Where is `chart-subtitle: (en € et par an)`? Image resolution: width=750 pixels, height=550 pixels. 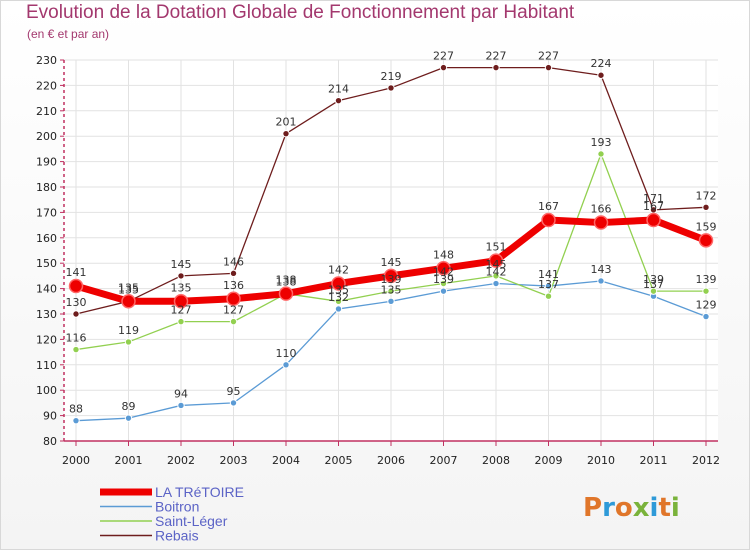
chart-subtitle: (en € et par an) is located at coordinates (68, 34).